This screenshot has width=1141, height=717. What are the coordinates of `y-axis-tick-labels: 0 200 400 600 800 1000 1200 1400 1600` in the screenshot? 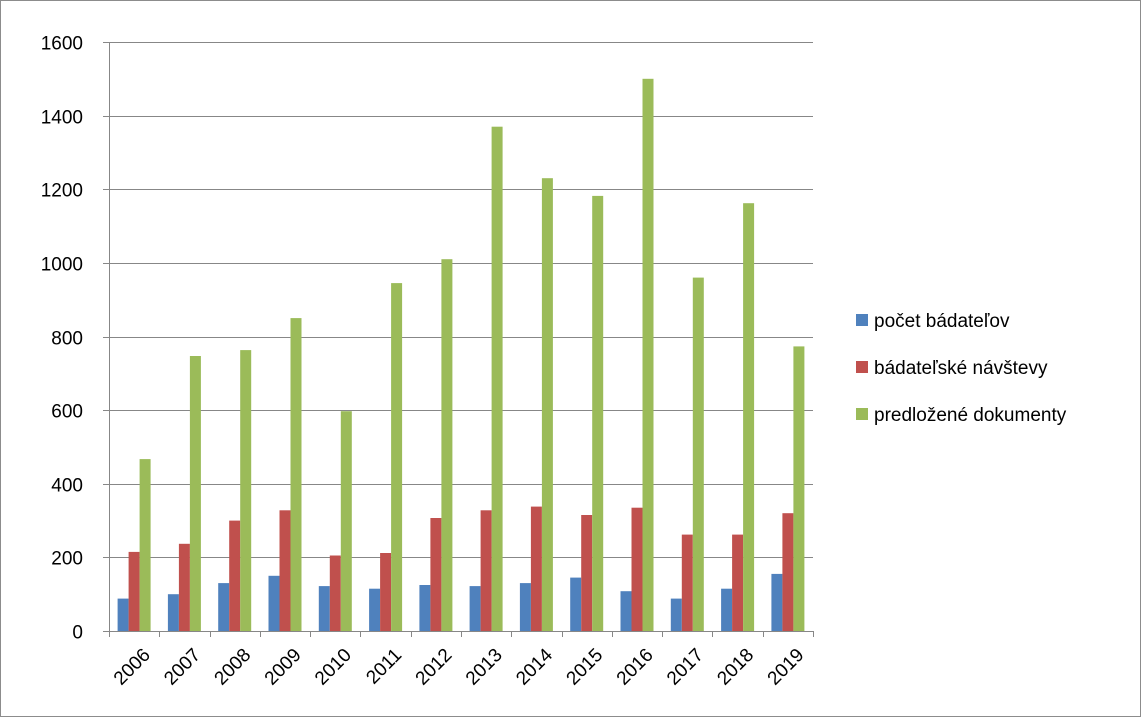 It's located at (62, 339).